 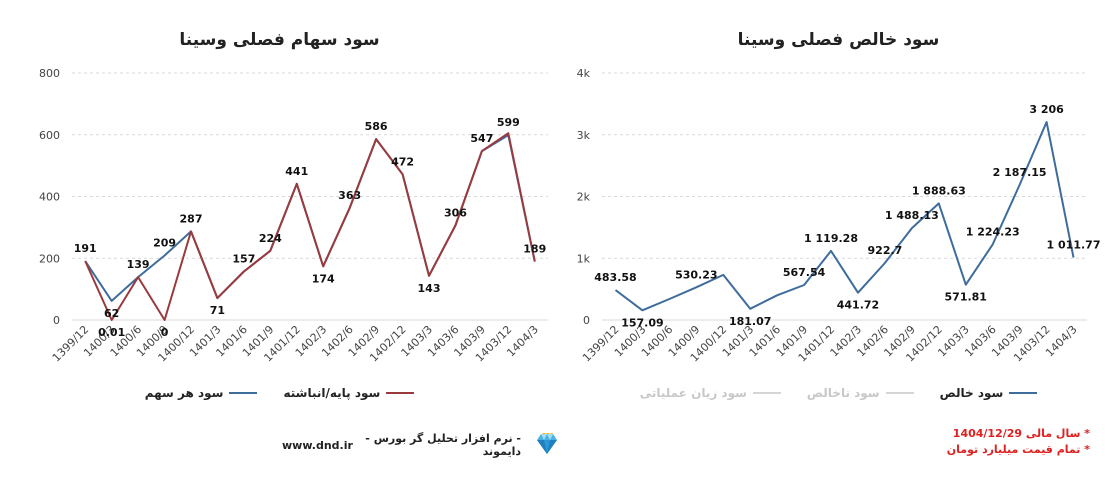 I want to click on y-tick-label: 800, so click(x=49, y=73).